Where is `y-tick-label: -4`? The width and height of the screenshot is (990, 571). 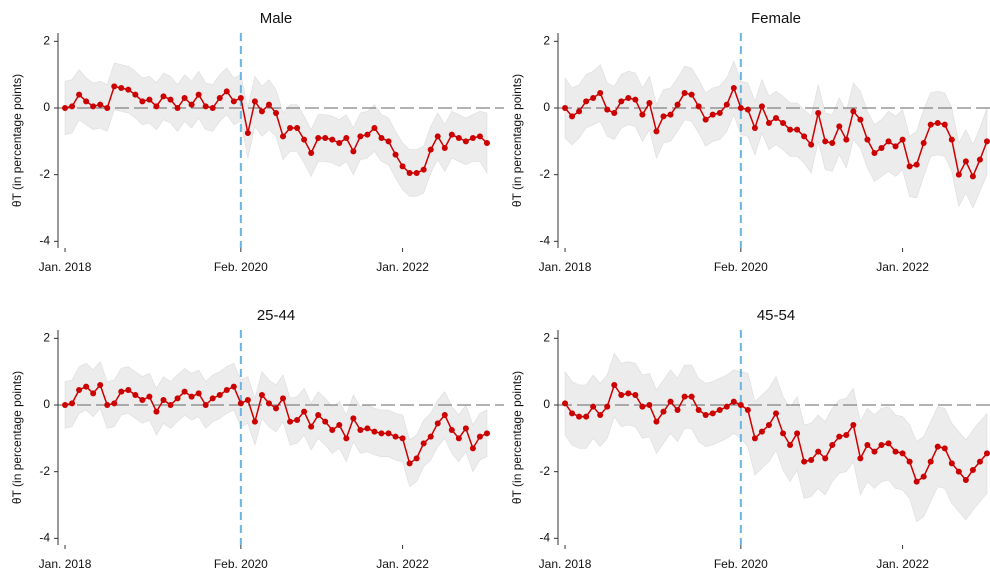 y-tick-label: -4 is located at coordinates (44, 241).